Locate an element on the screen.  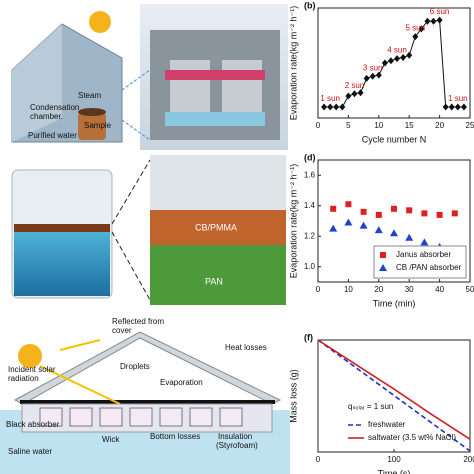
label: Reflected from is located at coordinates (138, 321).